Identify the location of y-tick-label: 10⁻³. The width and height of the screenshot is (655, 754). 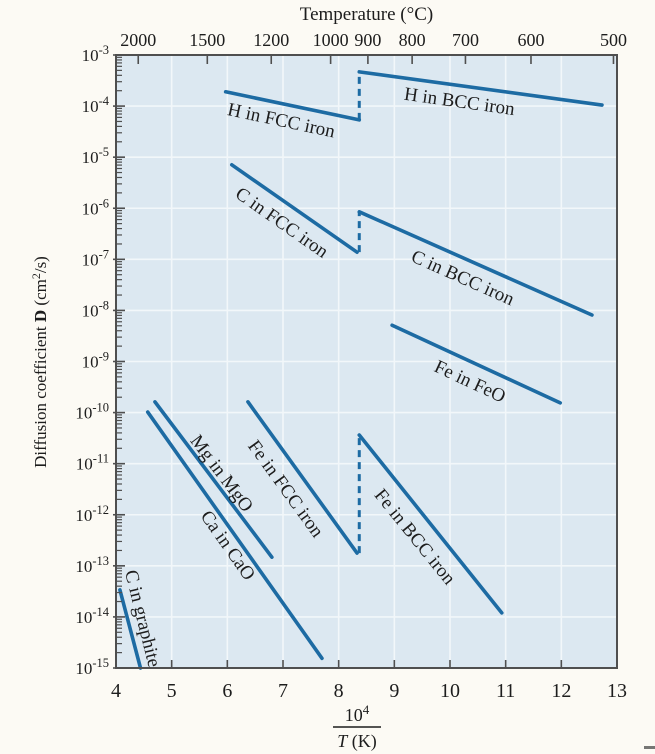
(95, 54).